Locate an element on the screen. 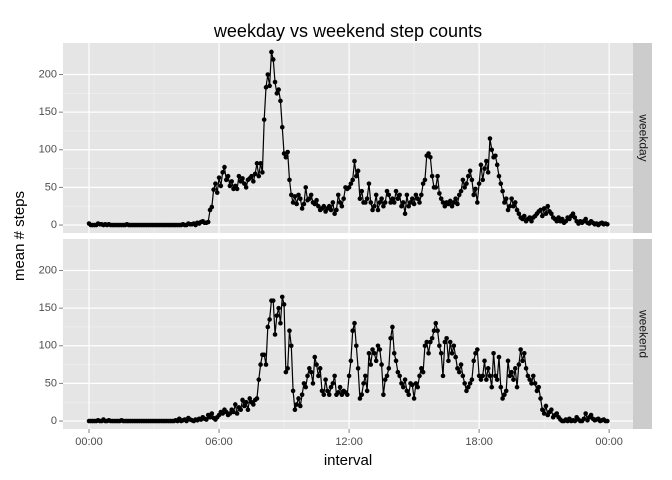  strip-label: weekend is located at coordinates (643, 333).